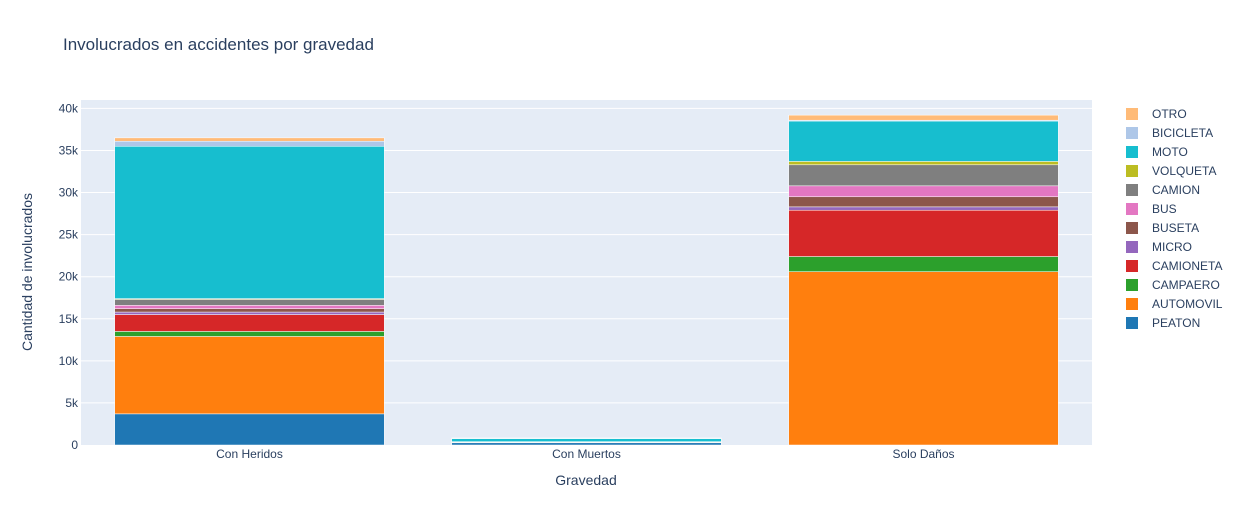  Describe the element at coordinates (1176, 190) in the screenshot. I see `legend-label: CAMION` at that location.